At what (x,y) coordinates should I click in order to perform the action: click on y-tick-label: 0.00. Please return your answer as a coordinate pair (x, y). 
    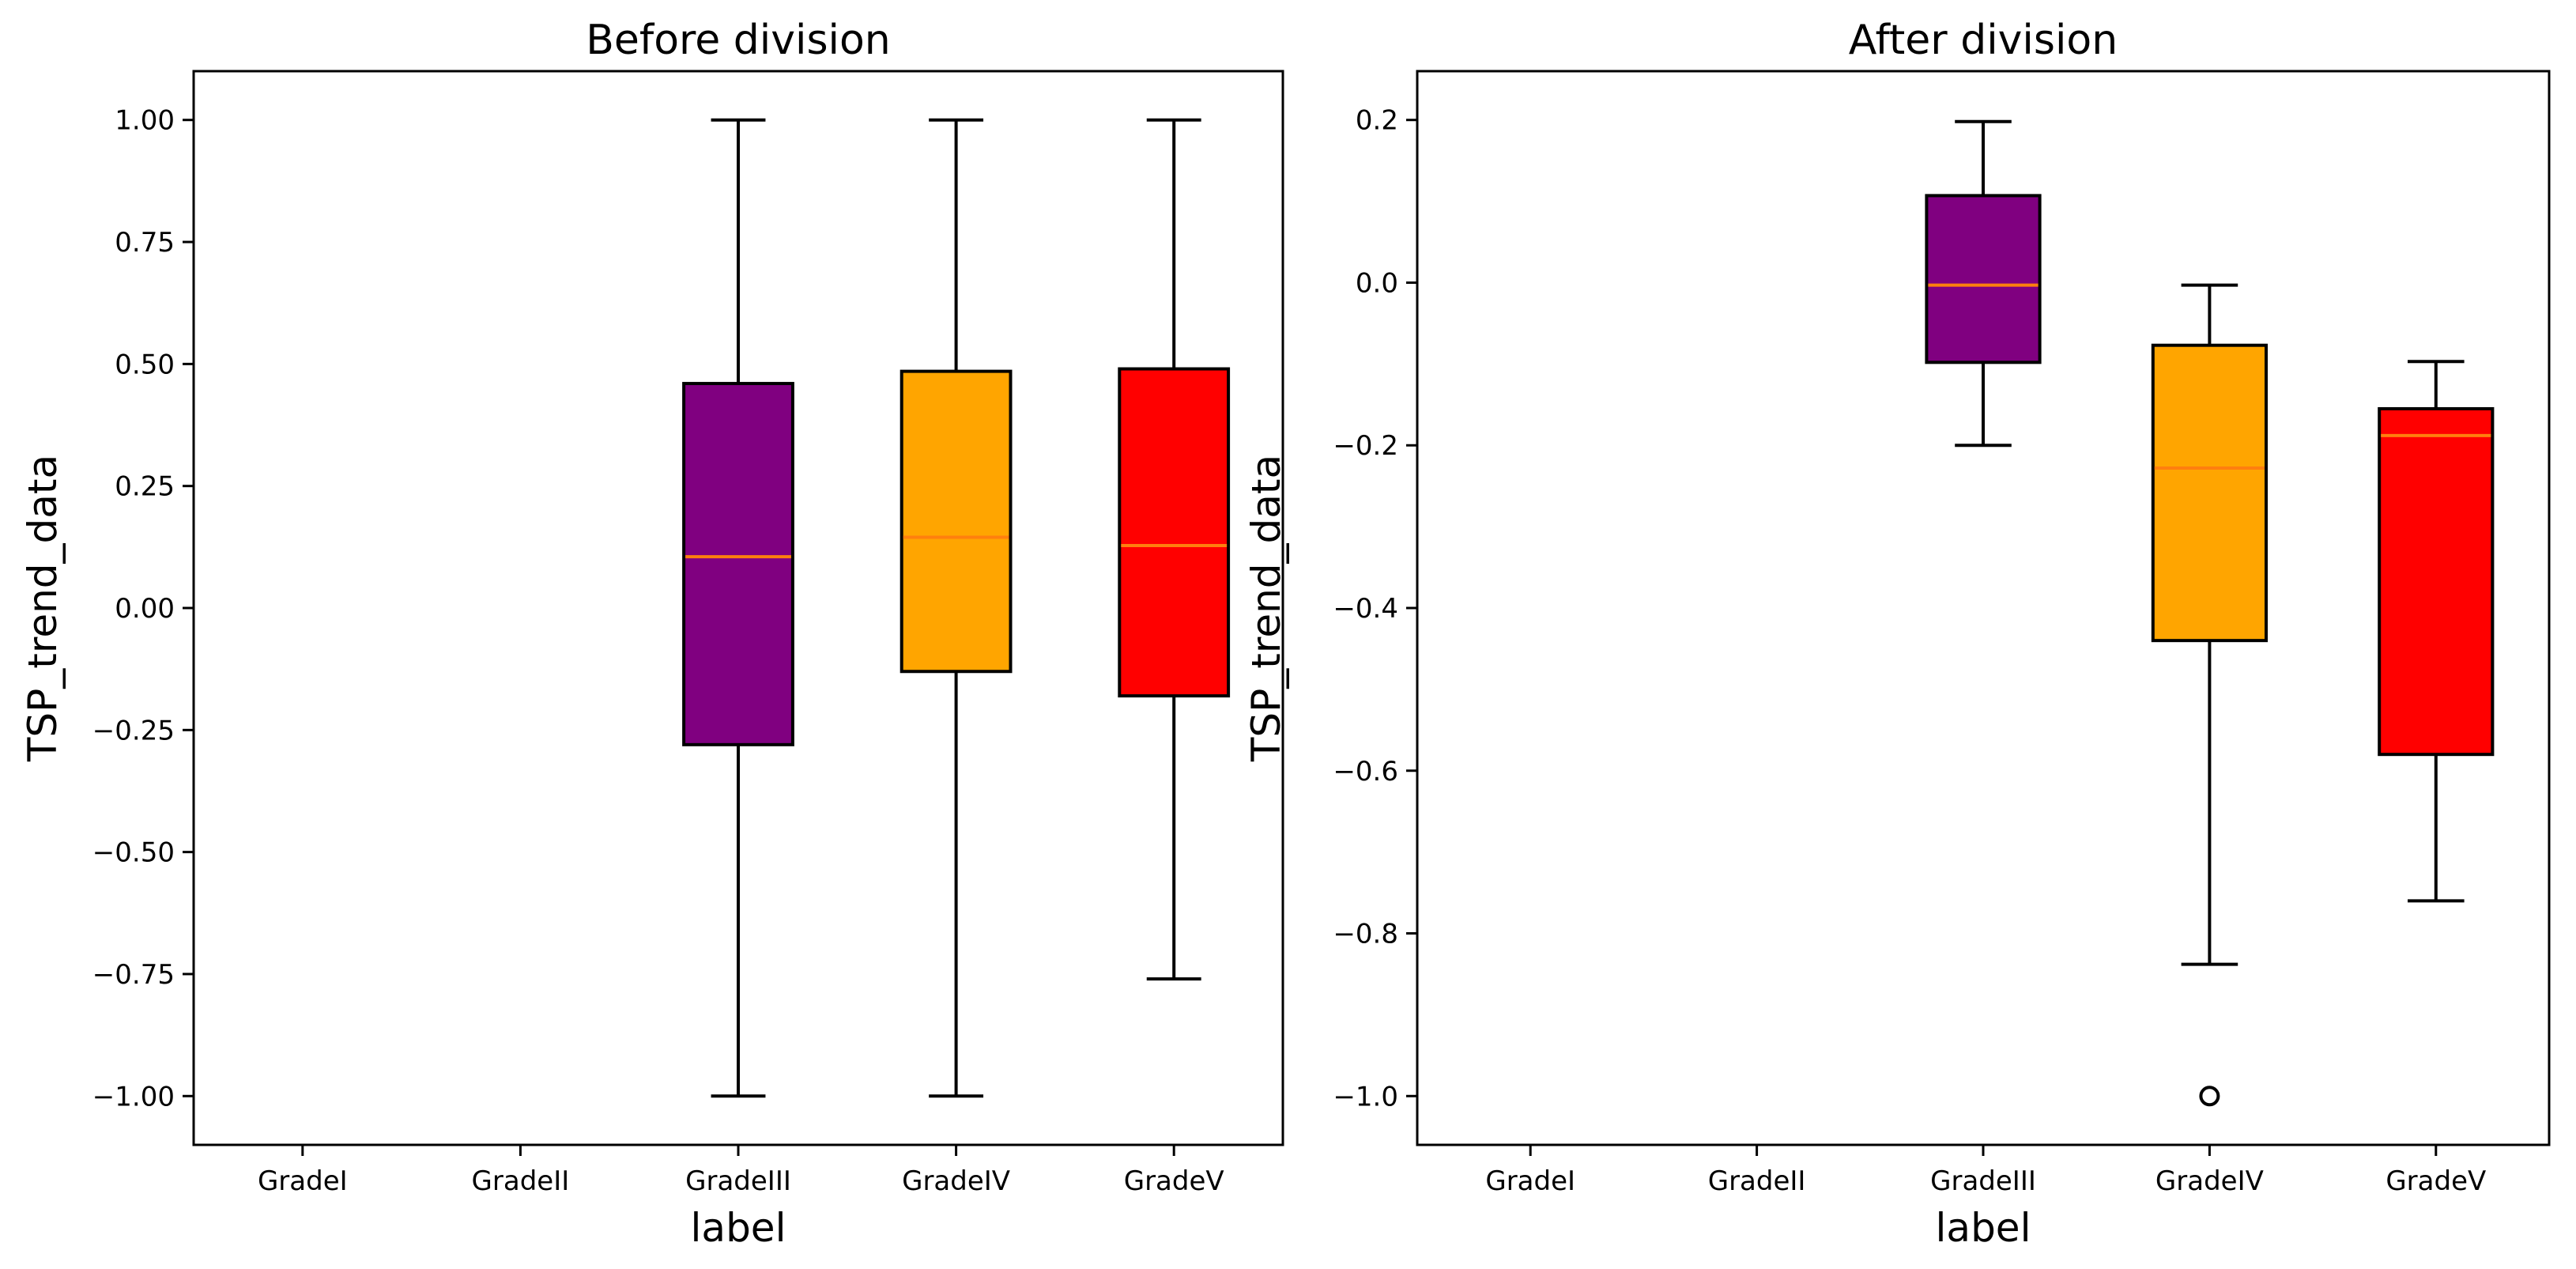
    Looking at the image, I should click on (145, 609).